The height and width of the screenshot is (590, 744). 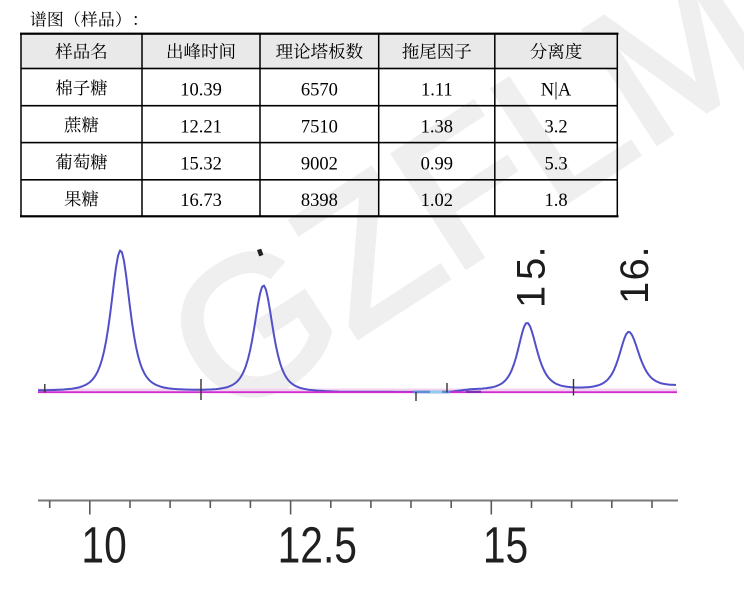 What do you see at coordinates (532, 277) in the screenshot?
I see `svg-text: 15.` at bounding box center [532, 277].